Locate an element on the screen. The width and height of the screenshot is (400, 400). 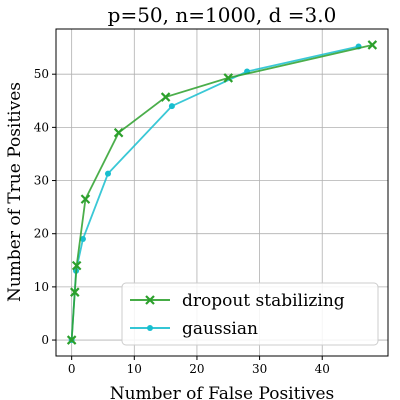
legend-box is located at coordinates (250, 314).